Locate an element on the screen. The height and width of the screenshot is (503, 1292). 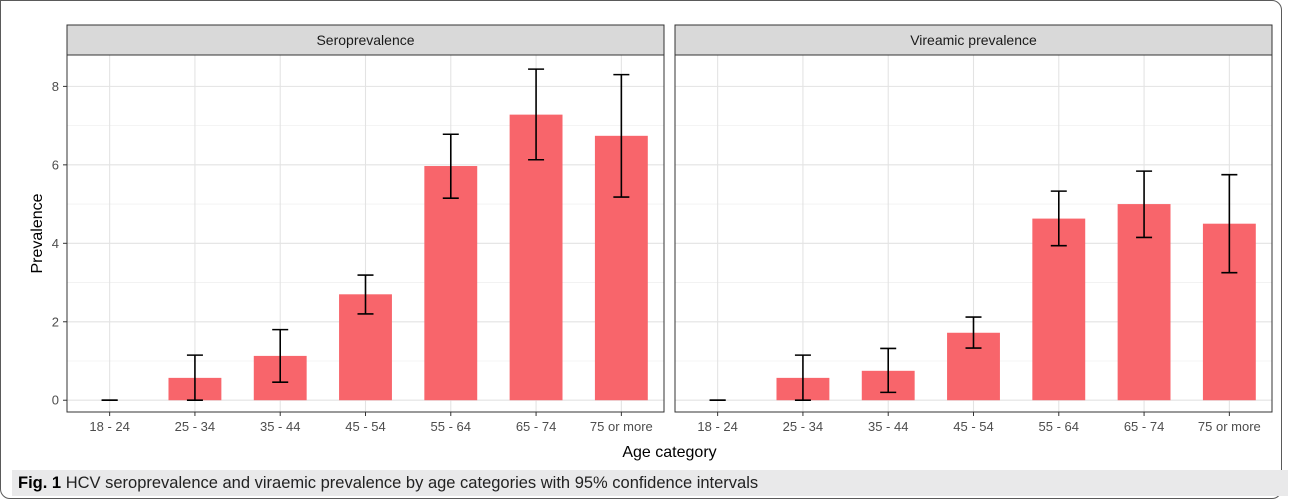
panel-1-x-tick-label: 45 - 54 is located at coordinates (365, 426).